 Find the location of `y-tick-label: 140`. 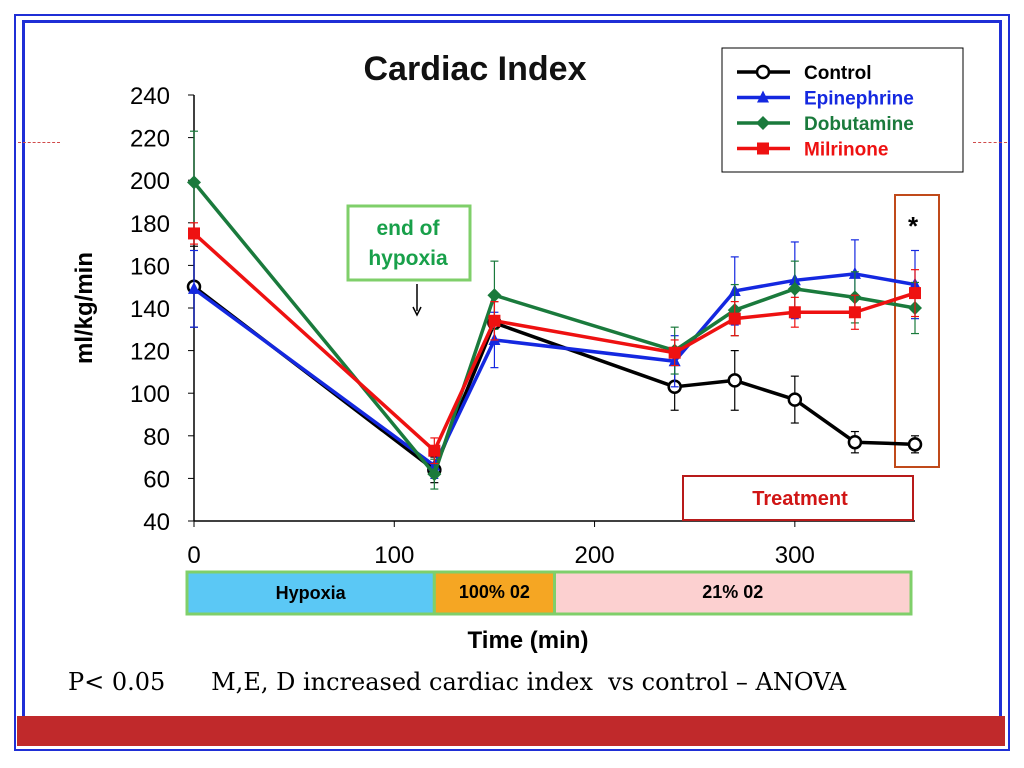

y-tick-label: 140 is located at coordinates (150, 309).